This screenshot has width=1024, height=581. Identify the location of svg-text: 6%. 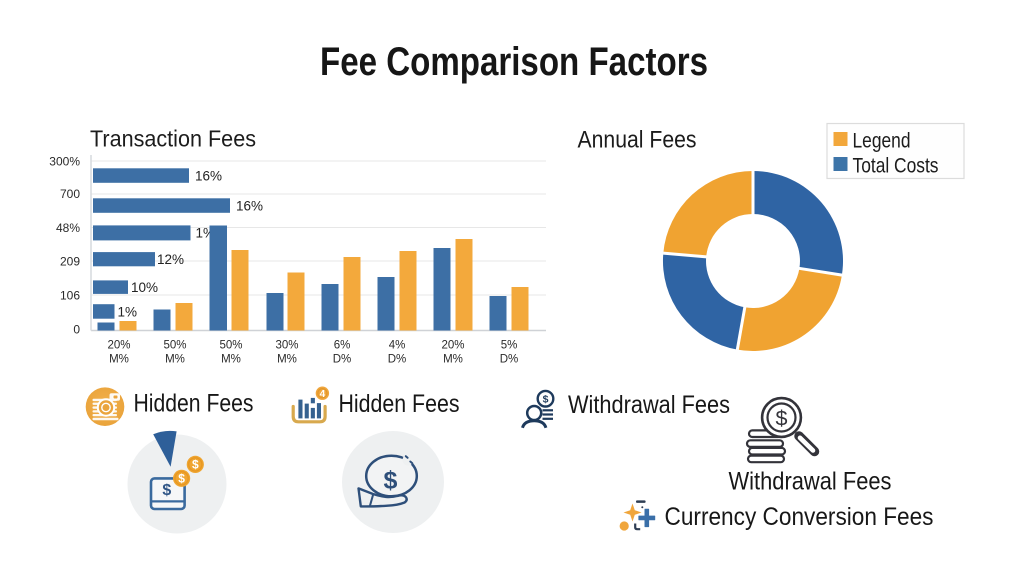
(342, 346).